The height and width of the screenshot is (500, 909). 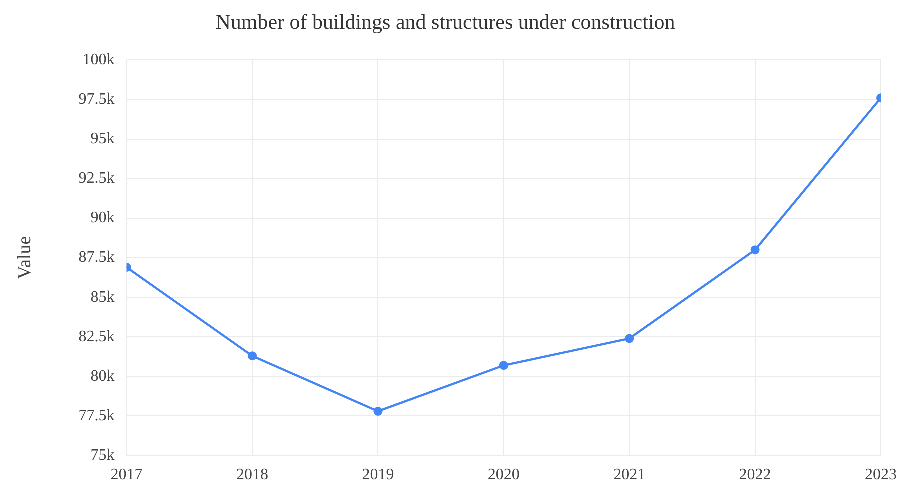 What do you see at coordinates (96, 415) in the screenshot?
I see `y-tick-label: 77.5k` at bounding box center [96, 415].